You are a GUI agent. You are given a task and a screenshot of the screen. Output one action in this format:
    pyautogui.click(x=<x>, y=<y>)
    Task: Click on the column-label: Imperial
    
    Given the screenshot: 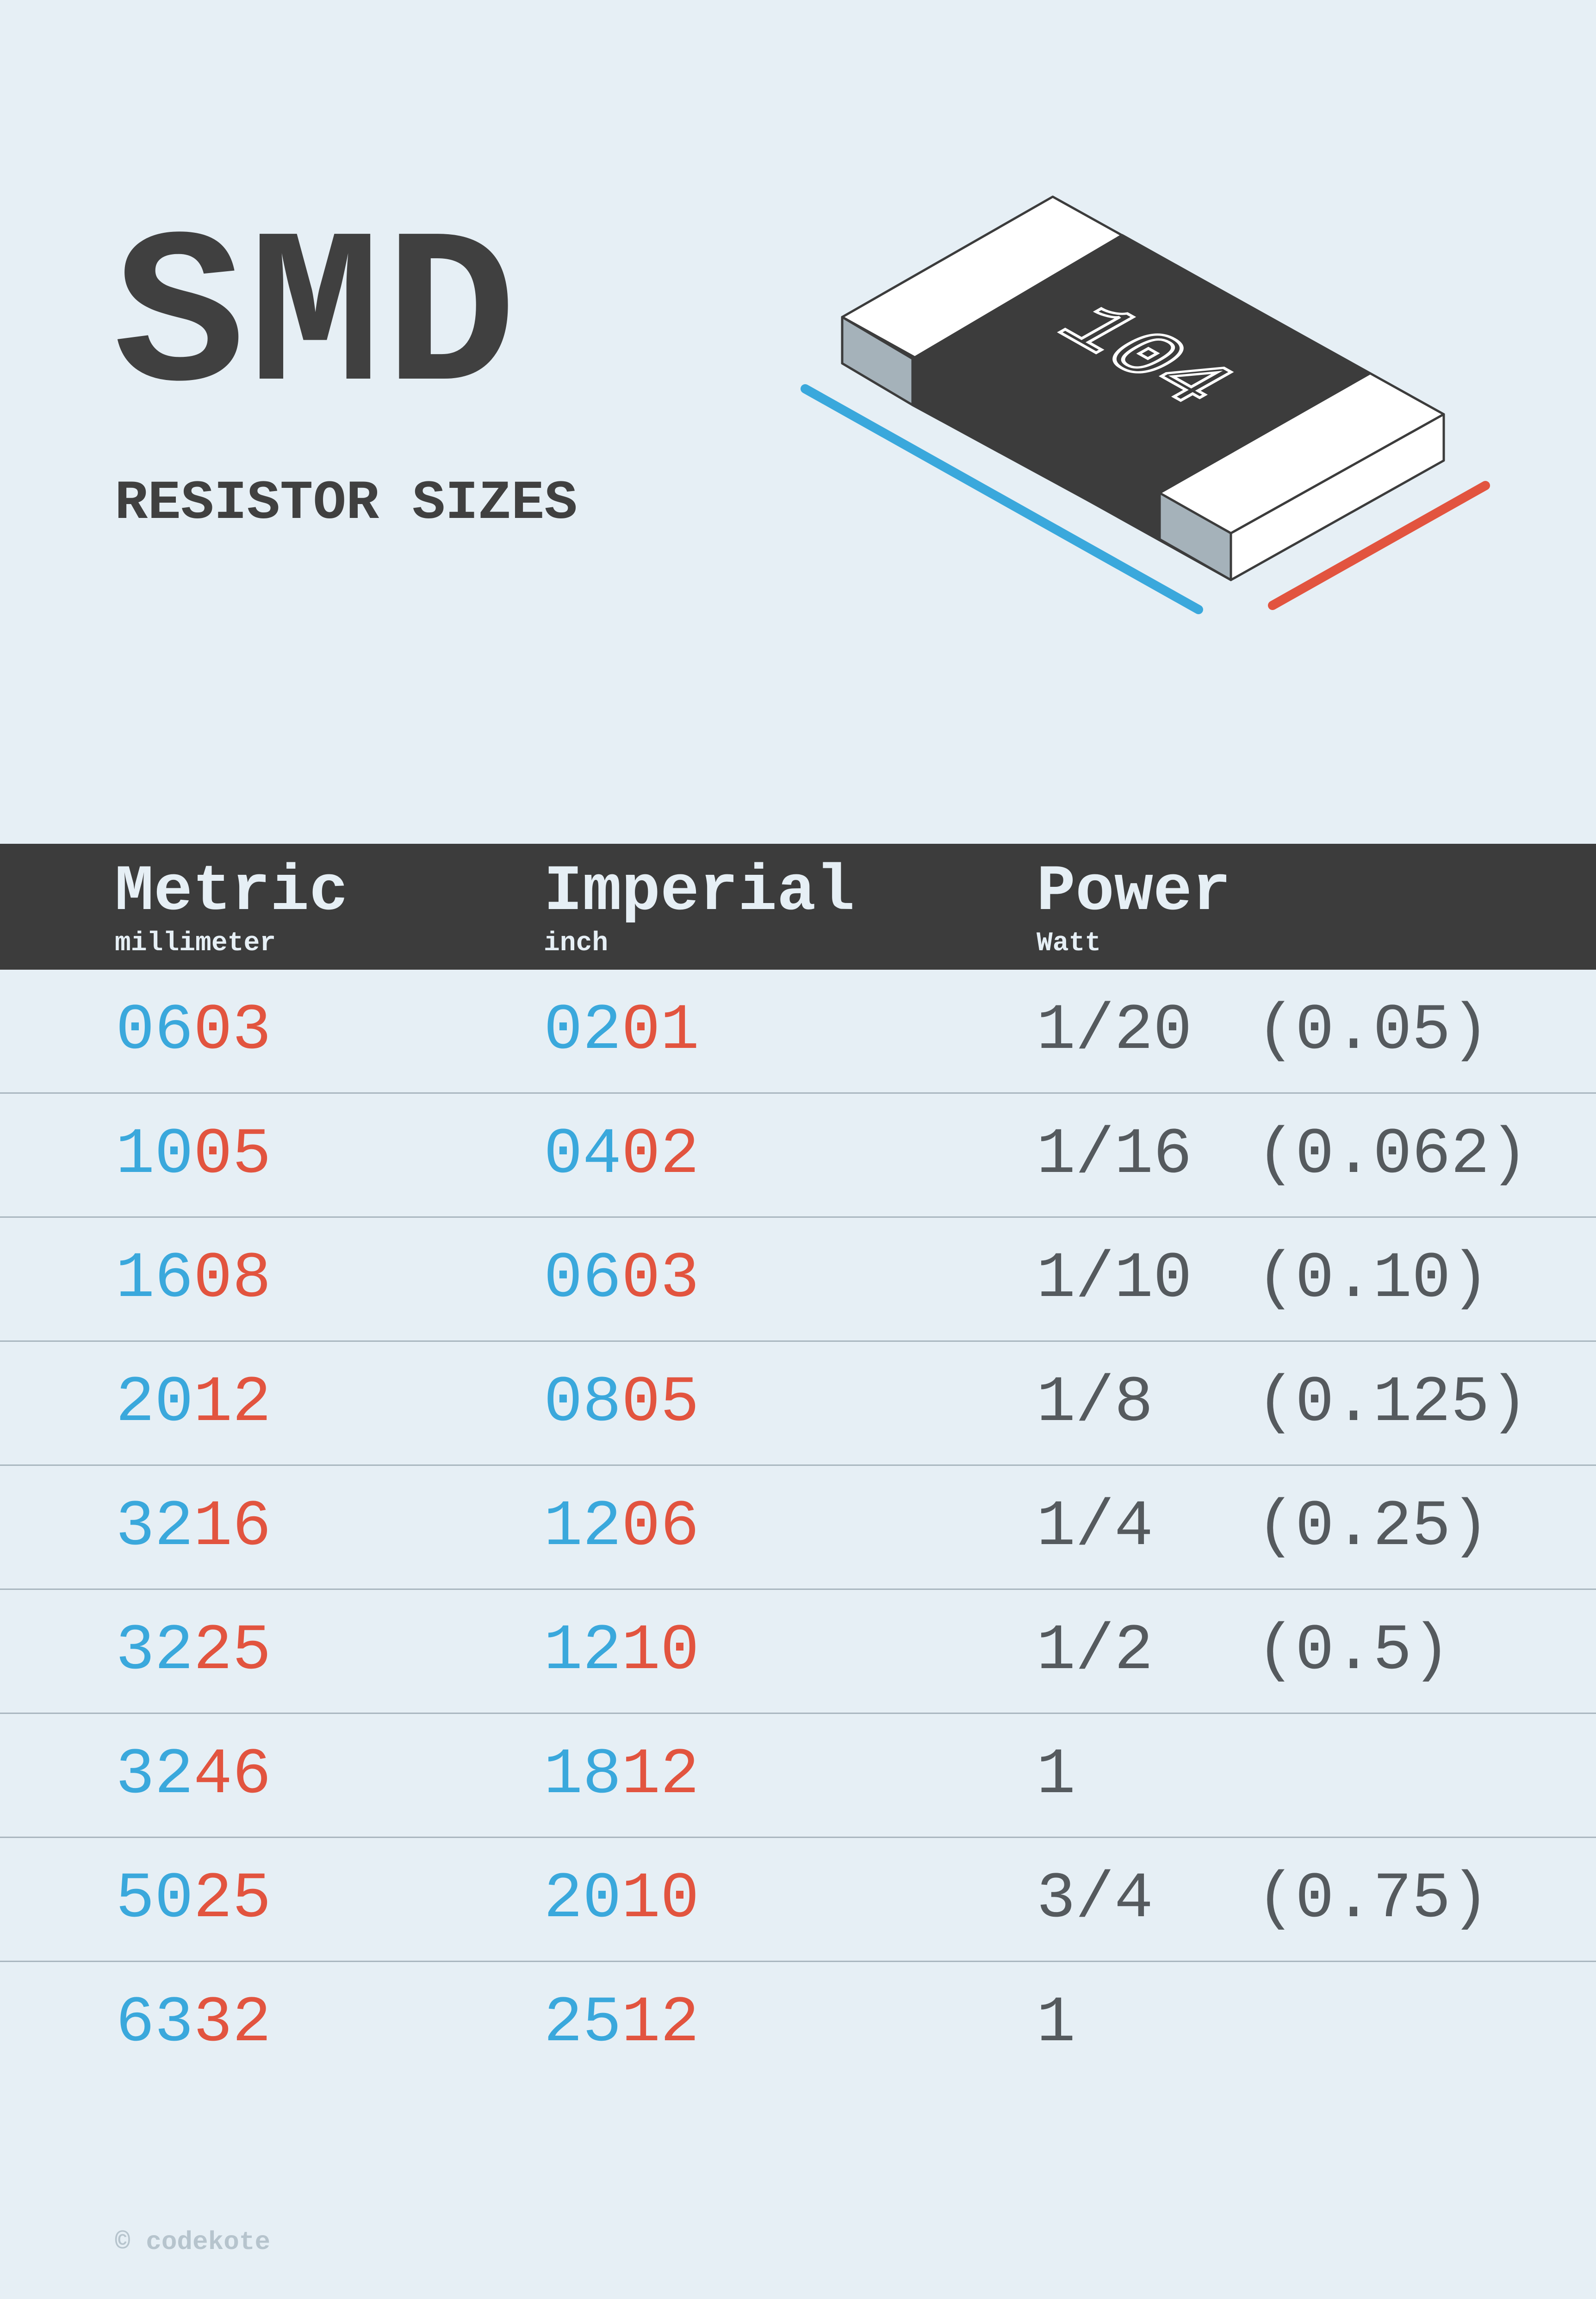 What is the action you would take?
    pyautogui.click(x=699, y=892)
    